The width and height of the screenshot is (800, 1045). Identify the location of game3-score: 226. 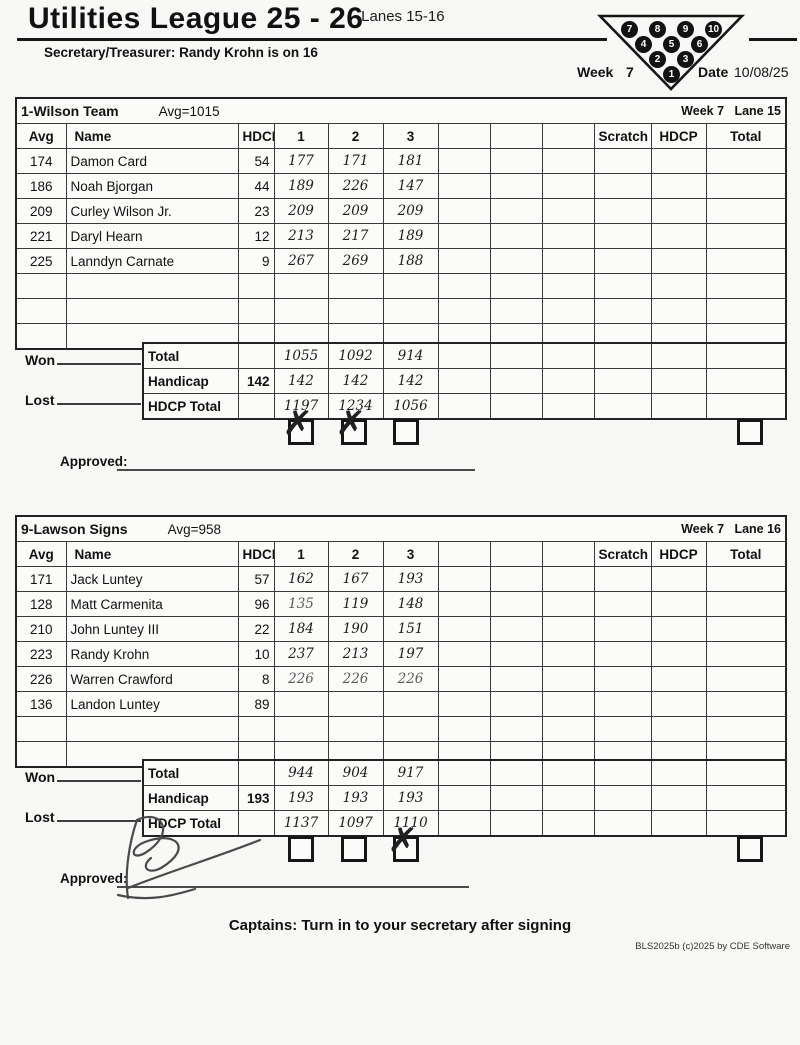
(410, 679).